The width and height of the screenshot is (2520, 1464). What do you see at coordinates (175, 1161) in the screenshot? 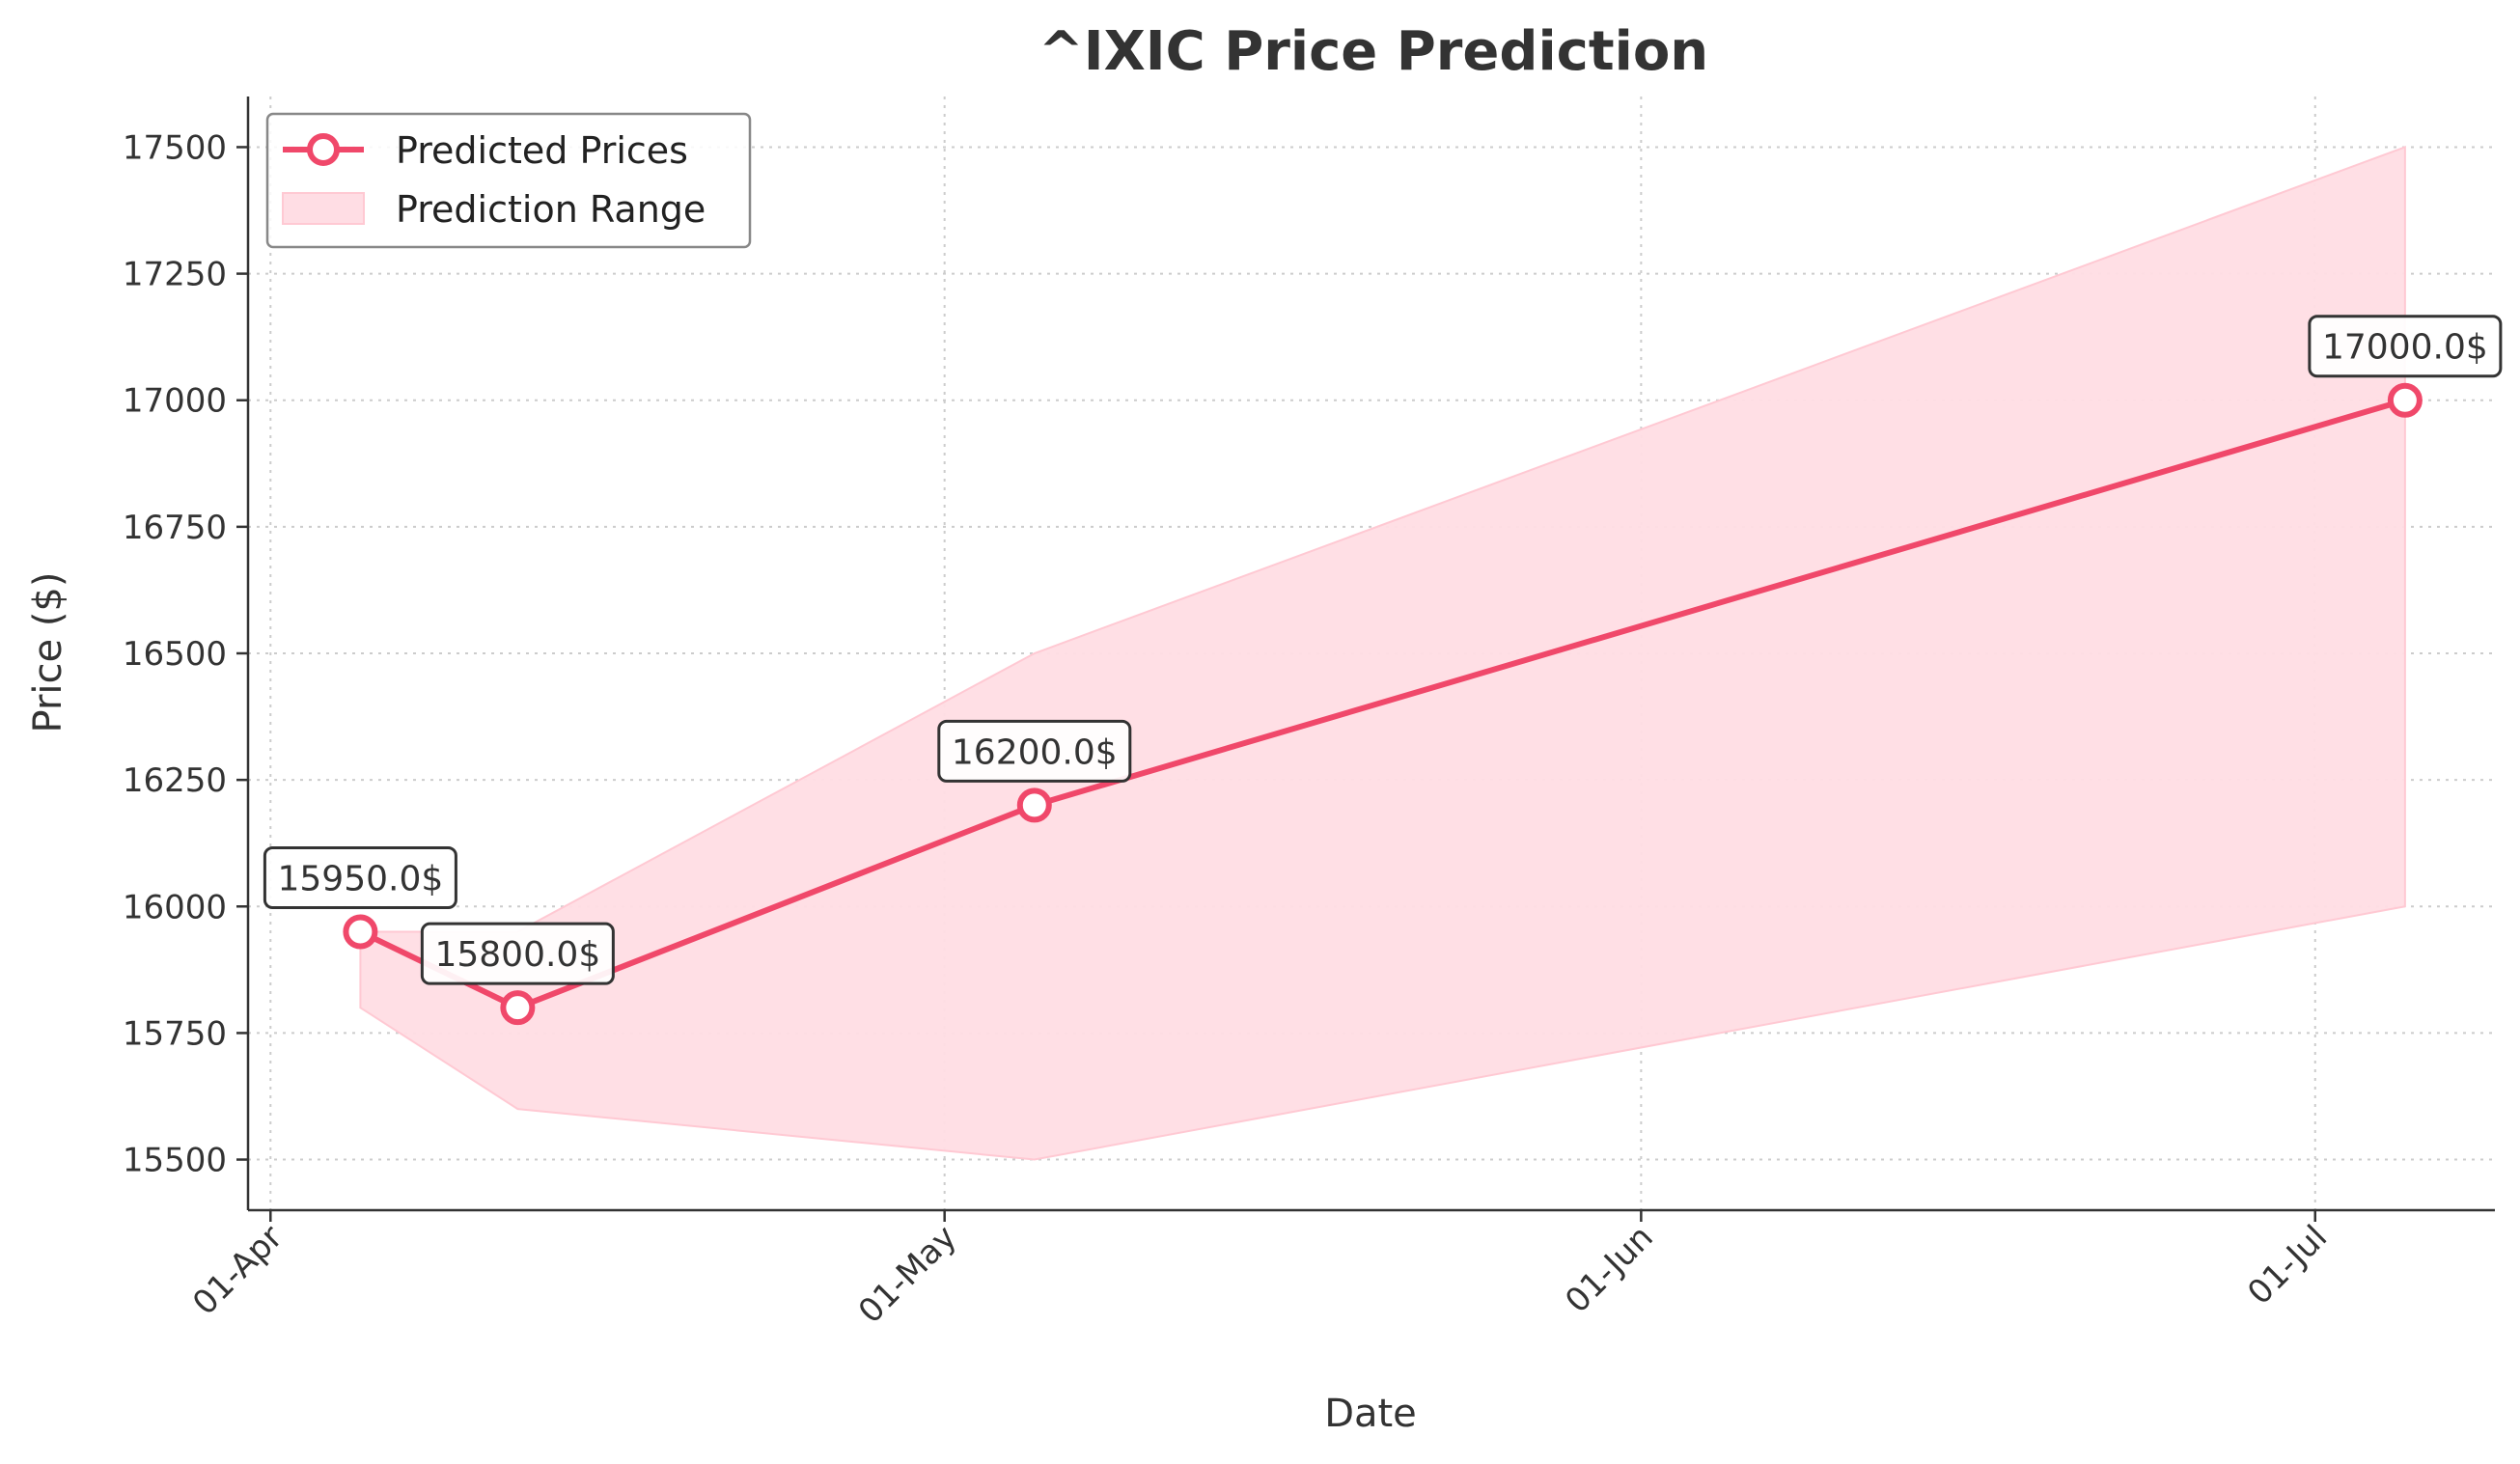
I see `y-tick-label: 15500` at bounding box center [175, 1161].